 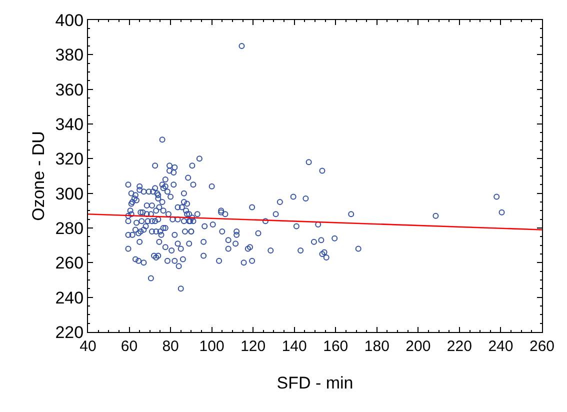 I want to click on y-tick-label: 260, so click(x=69, y=263).